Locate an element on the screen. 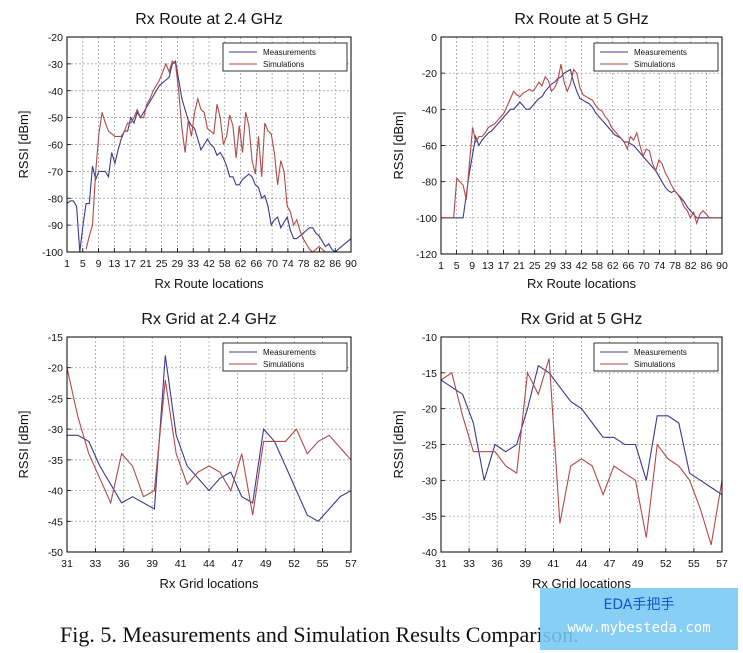 The height and width of the screenshot is (653, 743). chart-3-title: Rx Grid at 2.4 GHz is located at coordinates (208, 319).